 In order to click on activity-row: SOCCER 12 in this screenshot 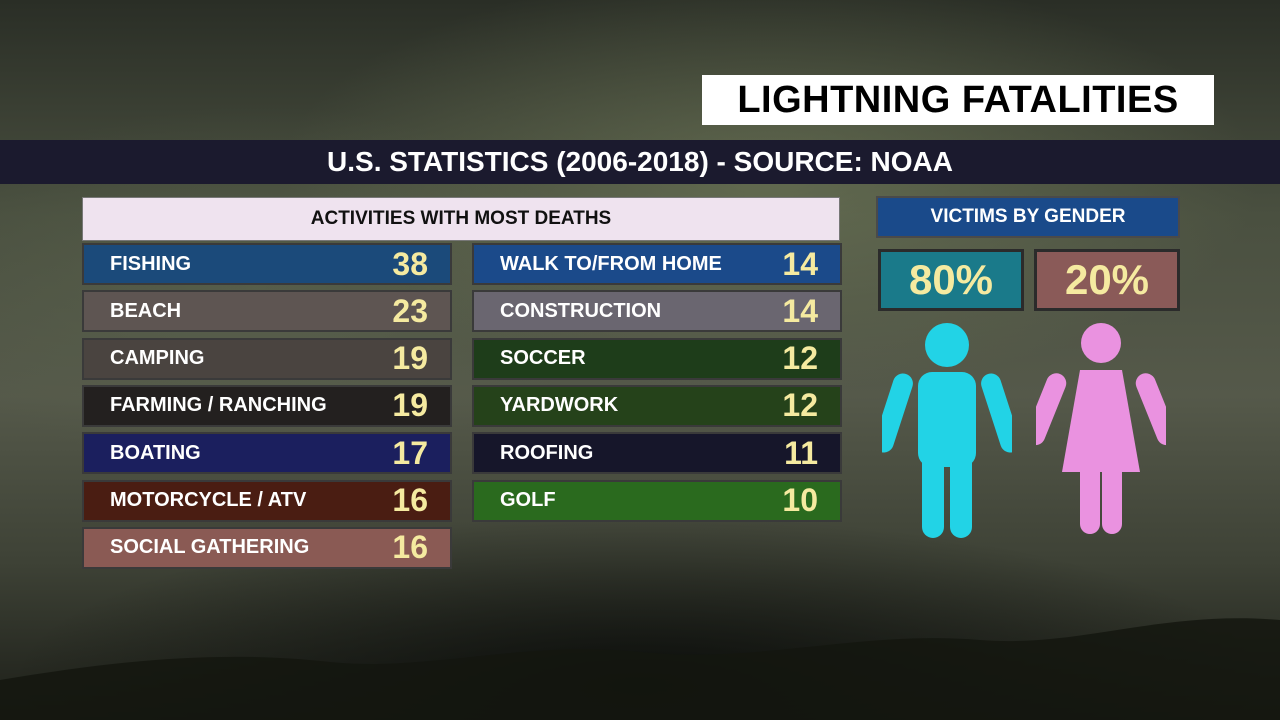, I will do `click(657, 358)`.